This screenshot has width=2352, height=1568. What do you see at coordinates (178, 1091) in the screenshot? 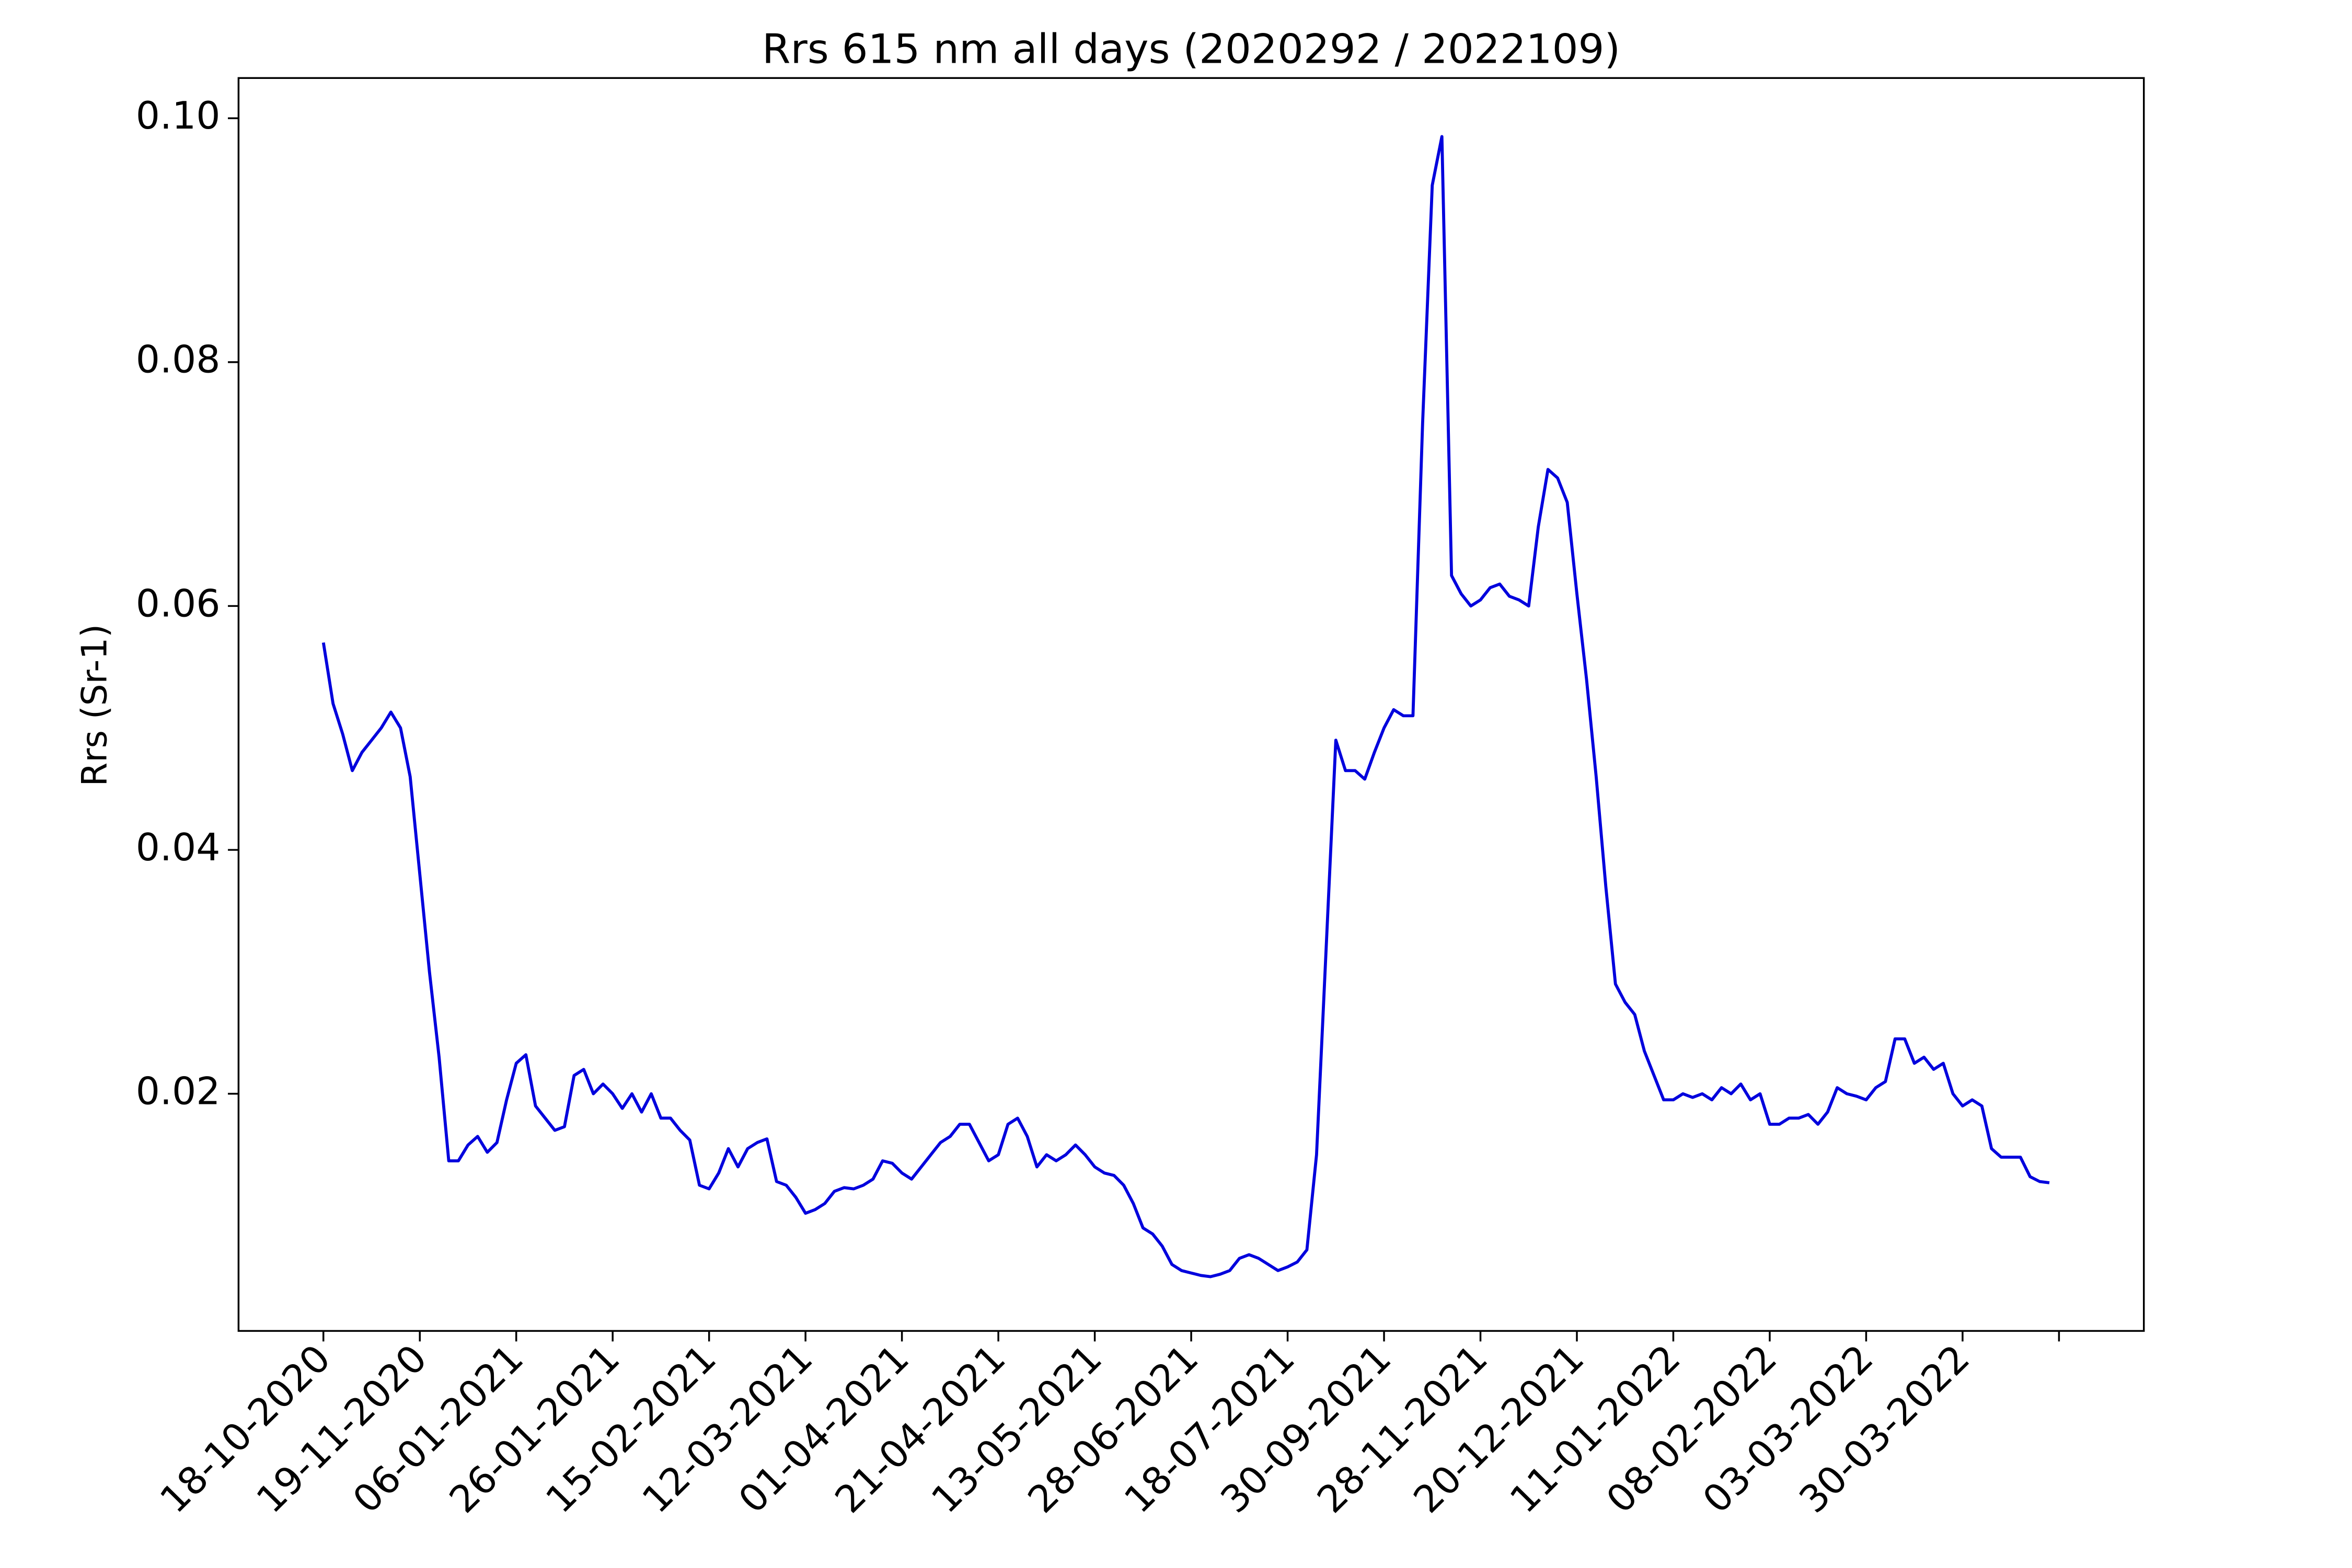
I see `y-tick-label: 0.02` at bounding box center [178, 1091].